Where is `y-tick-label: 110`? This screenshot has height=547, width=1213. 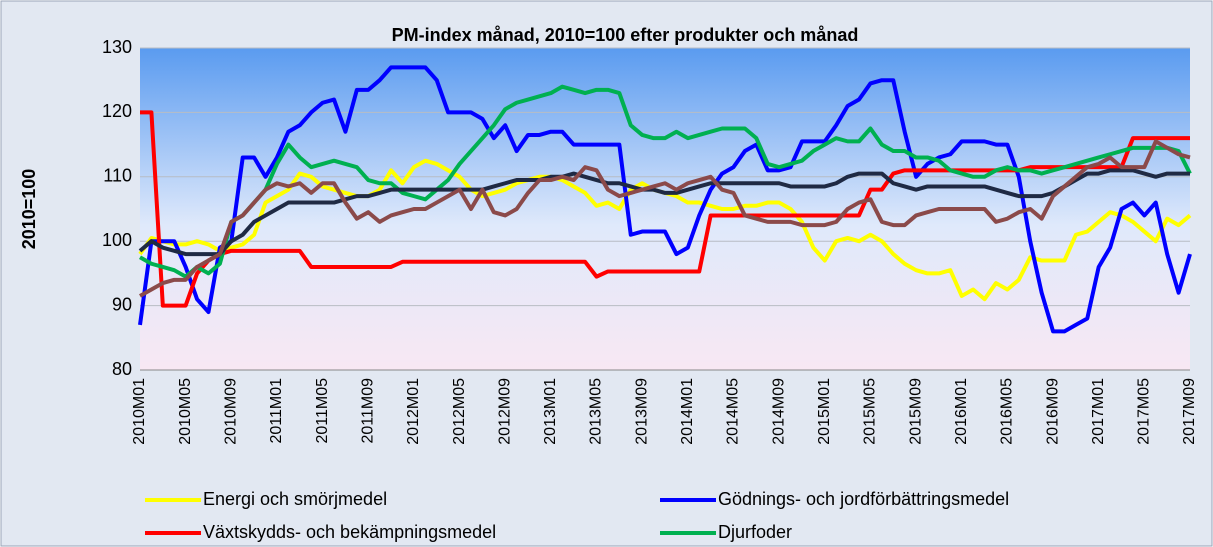 y-tick-label: 110 is located at coordinates (117, 176).